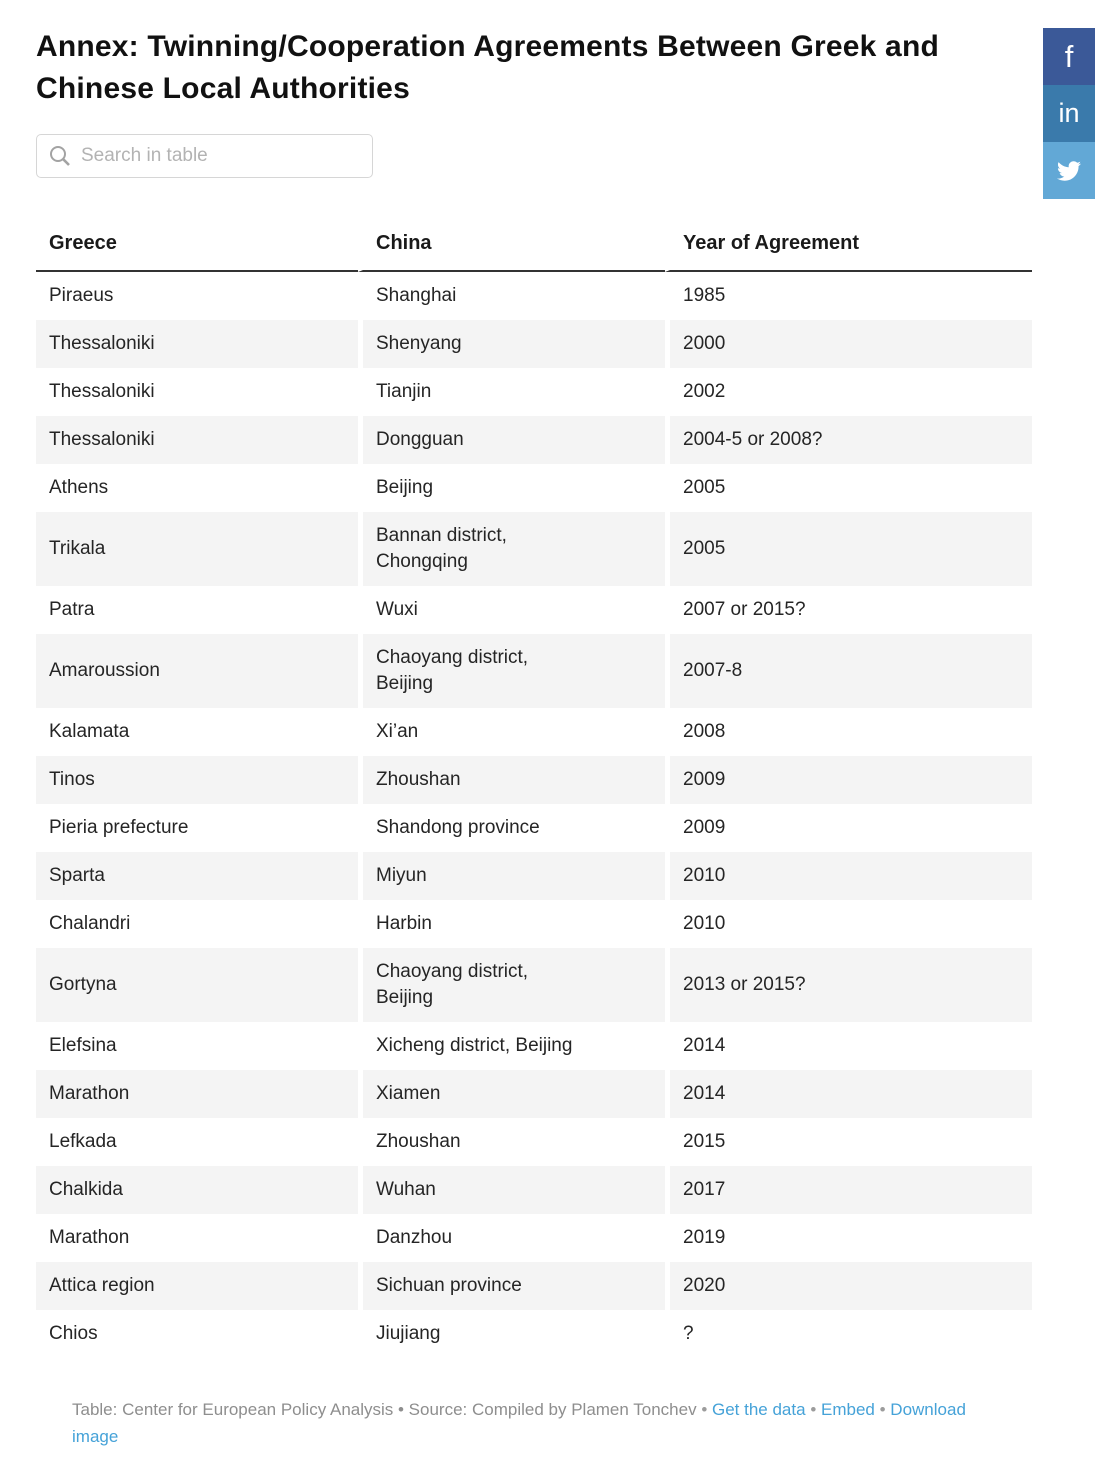 The width and height of the screenshot is (1118, 1470). What do you see at coordinates (511, 1094) in the screenshot?
I see `china-cell: Xiamen` at bounding box center [511, 1094].